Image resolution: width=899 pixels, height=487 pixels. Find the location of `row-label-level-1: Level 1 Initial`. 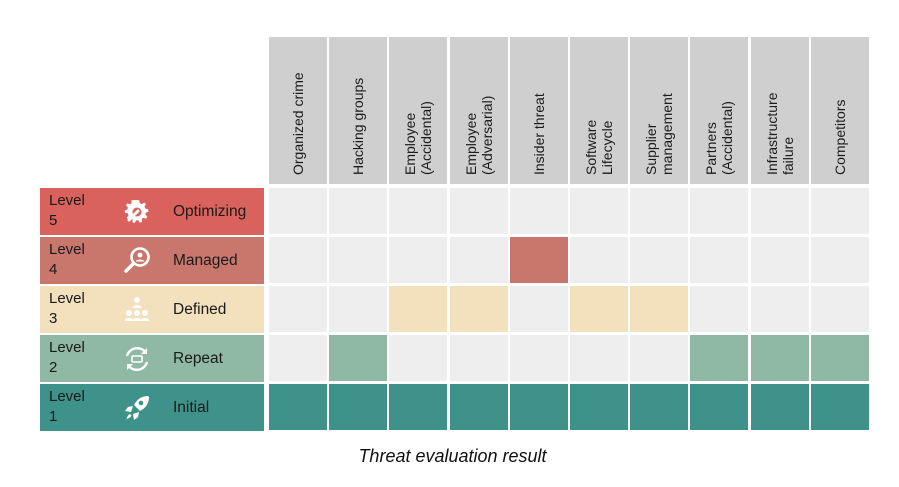

row-label-level-1: Level 1 Initial is located at coordinates (152, 407).